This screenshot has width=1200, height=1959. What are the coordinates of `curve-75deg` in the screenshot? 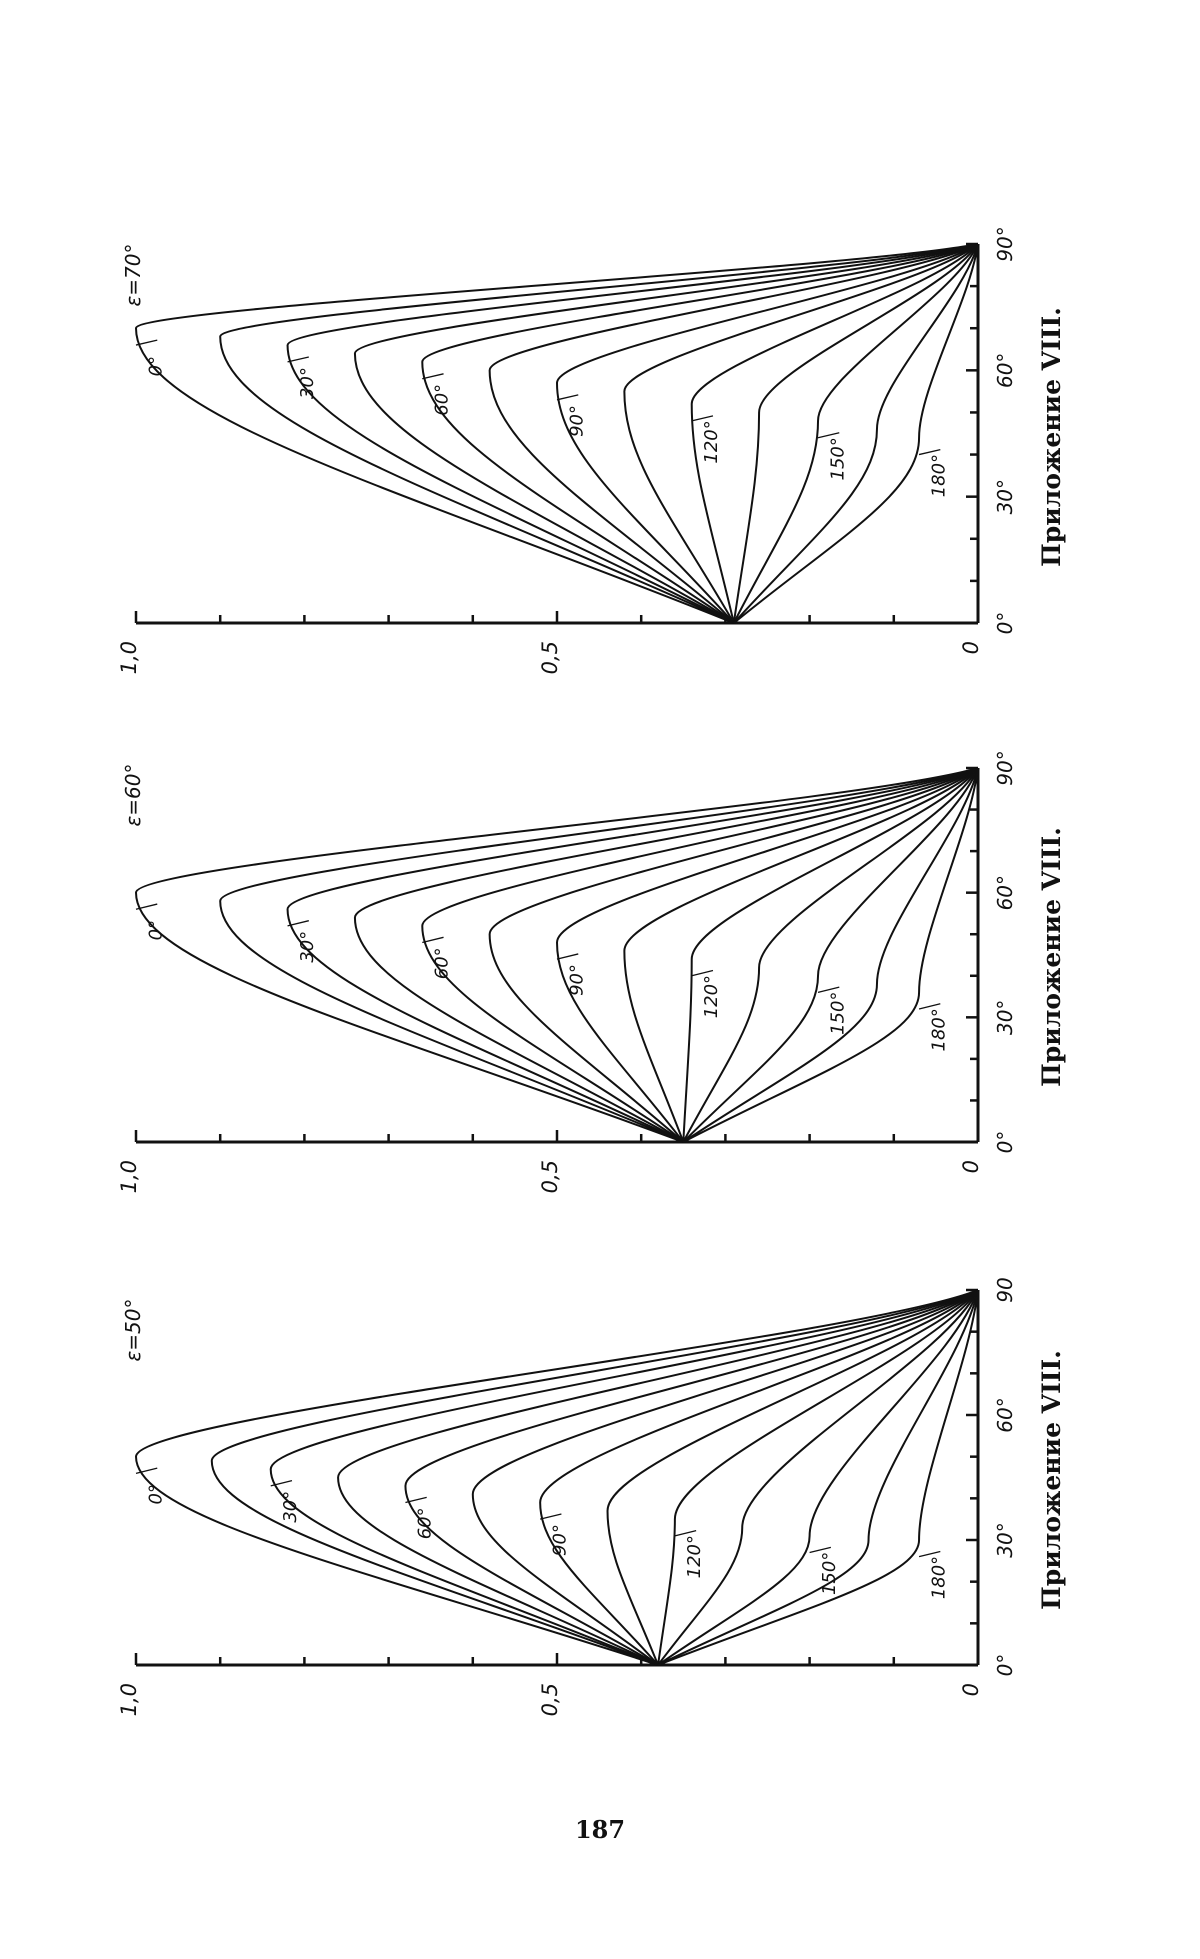 It's located at (725, 1477).